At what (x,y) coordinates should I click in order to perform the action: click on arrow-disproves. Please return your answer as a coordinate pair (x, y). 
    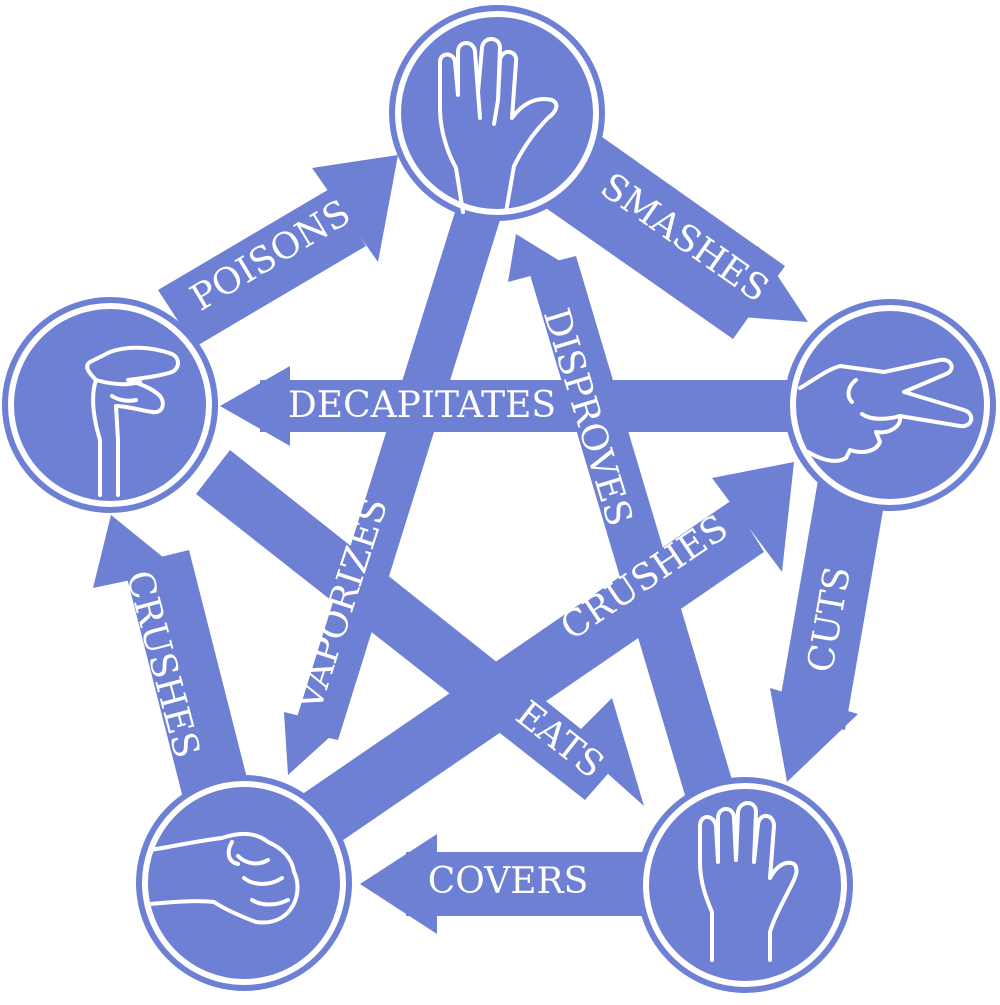
    Looking at the image, I should click on (623, 523).